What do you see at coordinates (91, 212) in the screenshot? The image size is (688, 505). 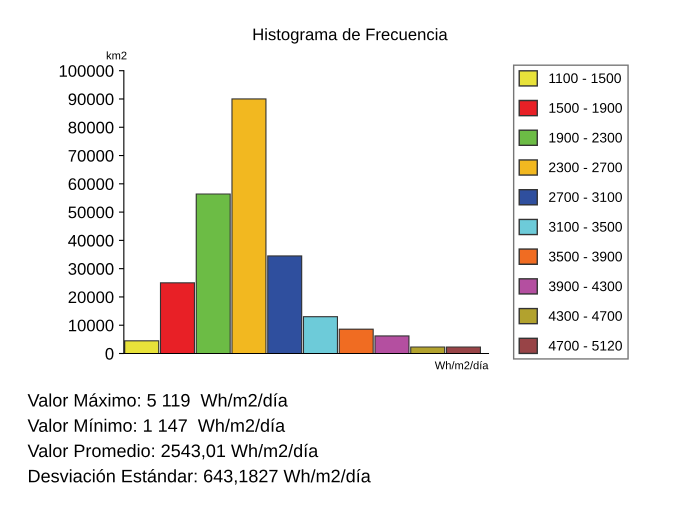 I see `y-tick-label: 50000` at bounding box center [91, 212].